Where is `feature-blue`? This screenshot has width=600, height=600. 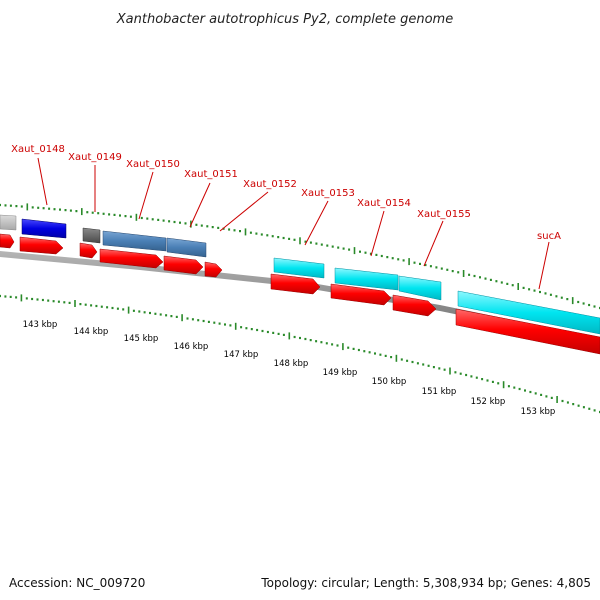 feature-blue is located at coordinates (44, 228).